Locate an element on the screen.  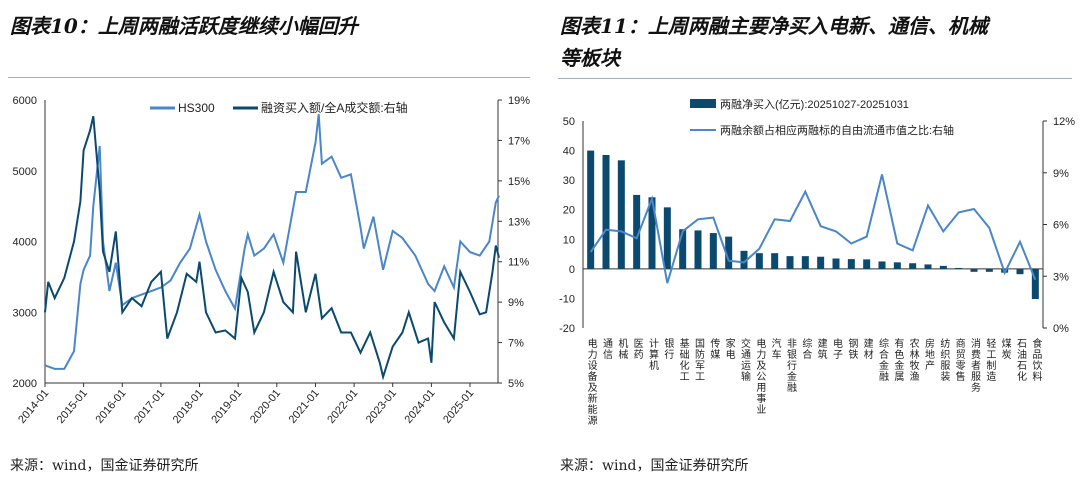
left-y-tick: 20 is located at coordinates (569, 211).